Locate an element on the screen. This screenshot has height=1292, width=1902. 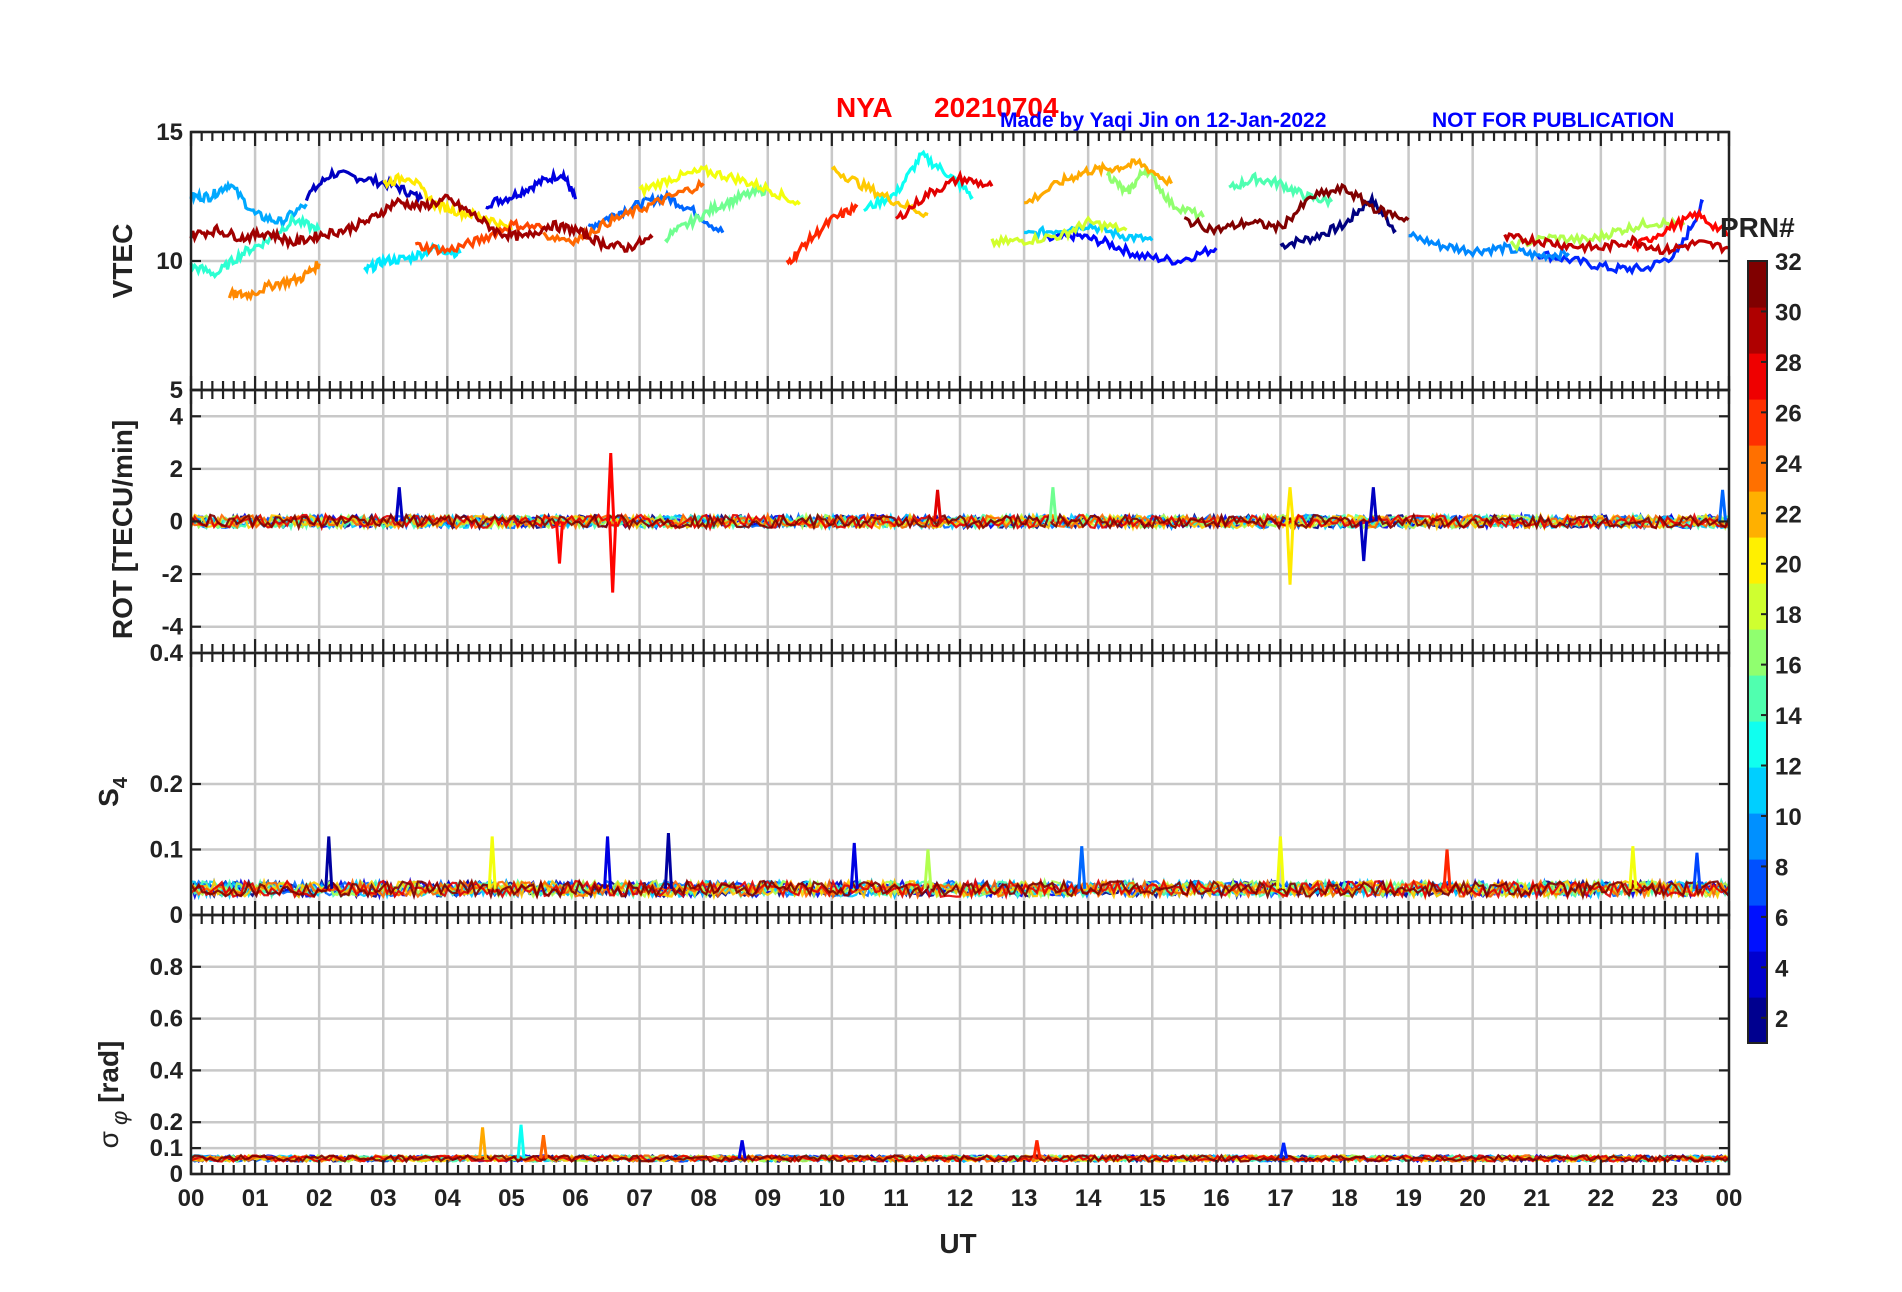
x-tick-label: 05 is located at coordinates (511, 1198).